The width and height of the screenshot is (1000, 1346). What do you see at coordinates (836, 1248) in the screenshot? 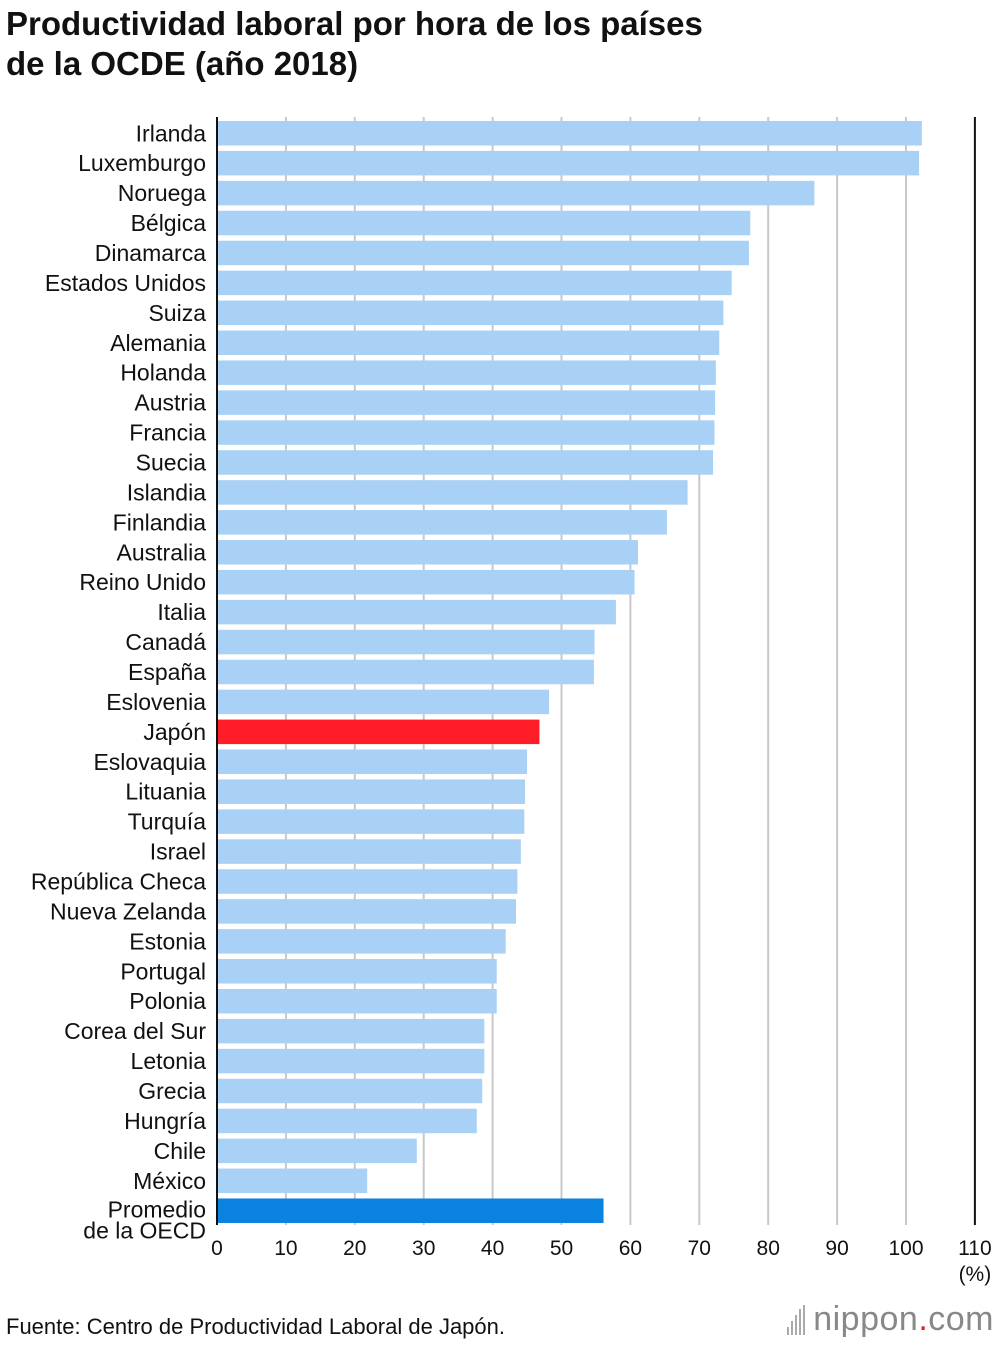
I see `x-tick-label: 90` at bounding box center [836, 1248].